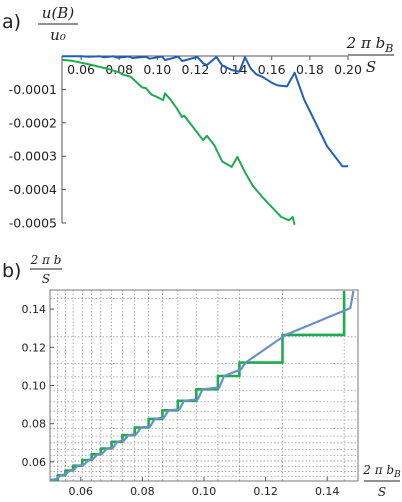  What do you see at coordinates (381, 481) in the screenshot?
I see `panel-b-xlabel: 2 π bB S` at bounding box center [381, 481].